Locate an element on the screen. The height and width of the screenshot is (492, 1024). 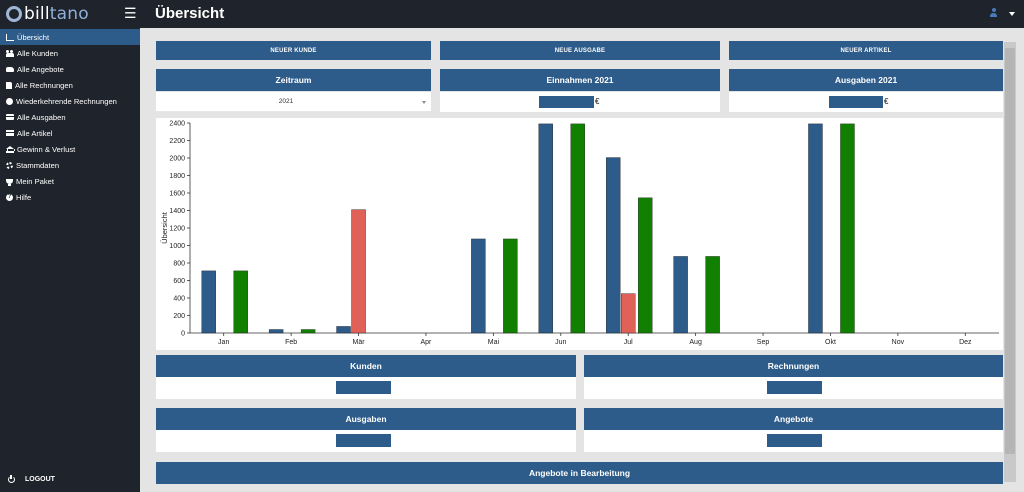
sidebar-item-gewinn-verlust: Gewinn & Verlust is located at coordinates (70, 149).